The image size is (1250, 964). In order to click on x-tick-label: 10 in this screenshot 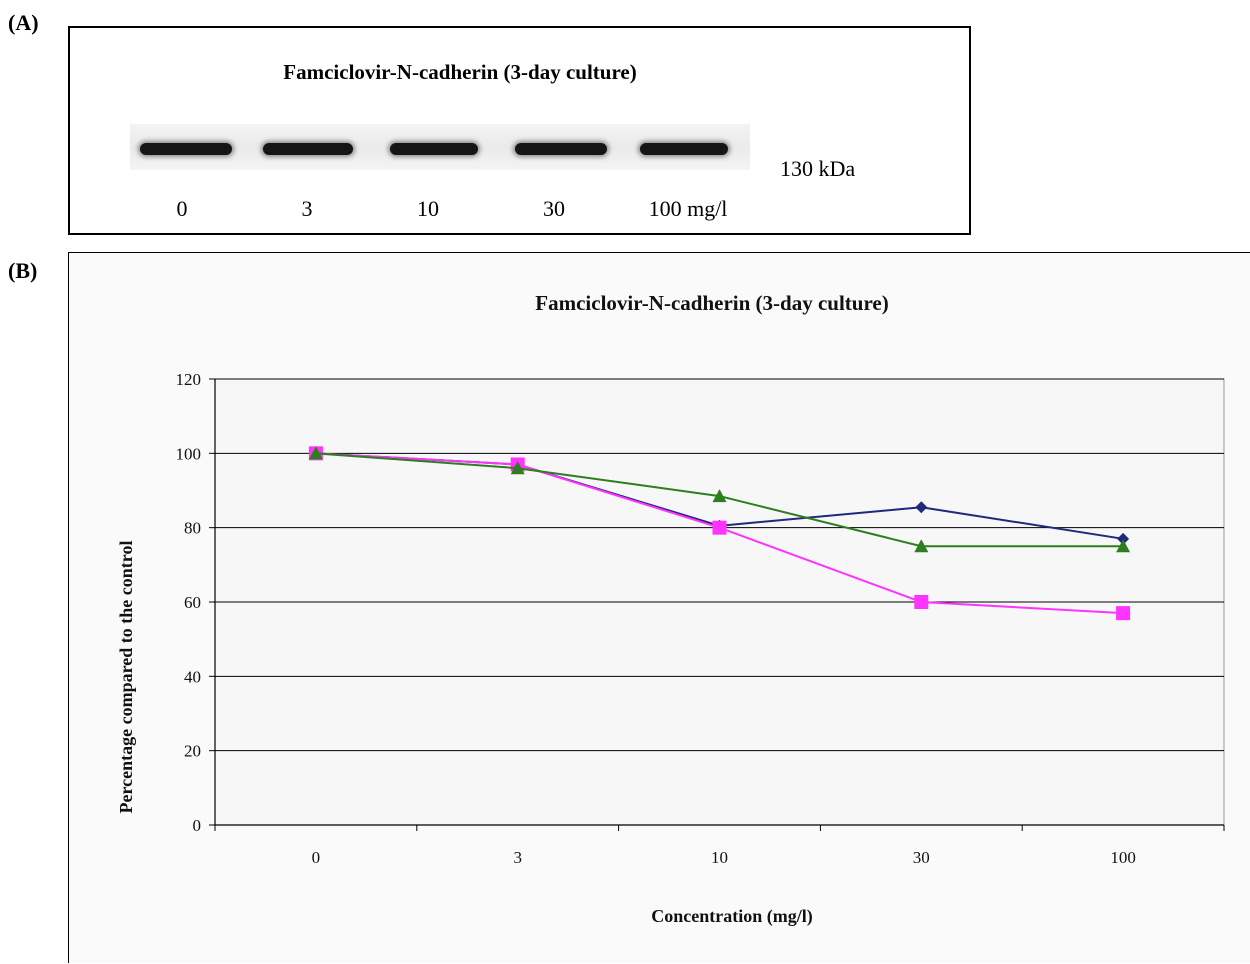, I will do `click(719, 857)`.